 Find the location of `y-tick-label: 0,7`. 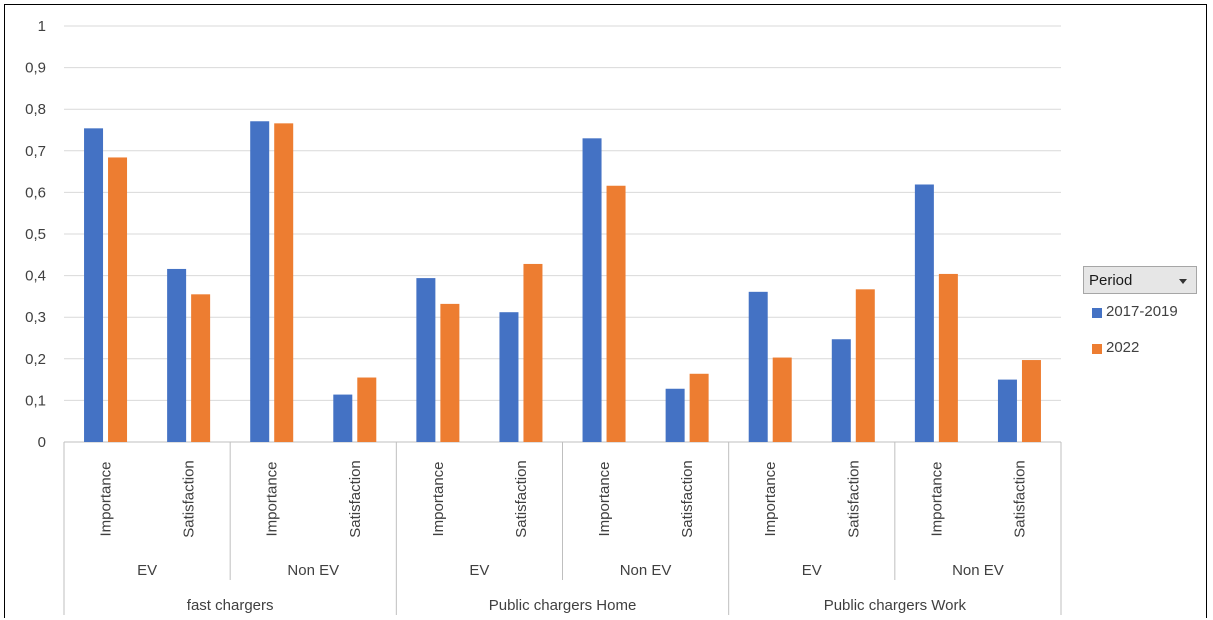

y-tick-label: 0,7 is located at coordinates (35, 151).